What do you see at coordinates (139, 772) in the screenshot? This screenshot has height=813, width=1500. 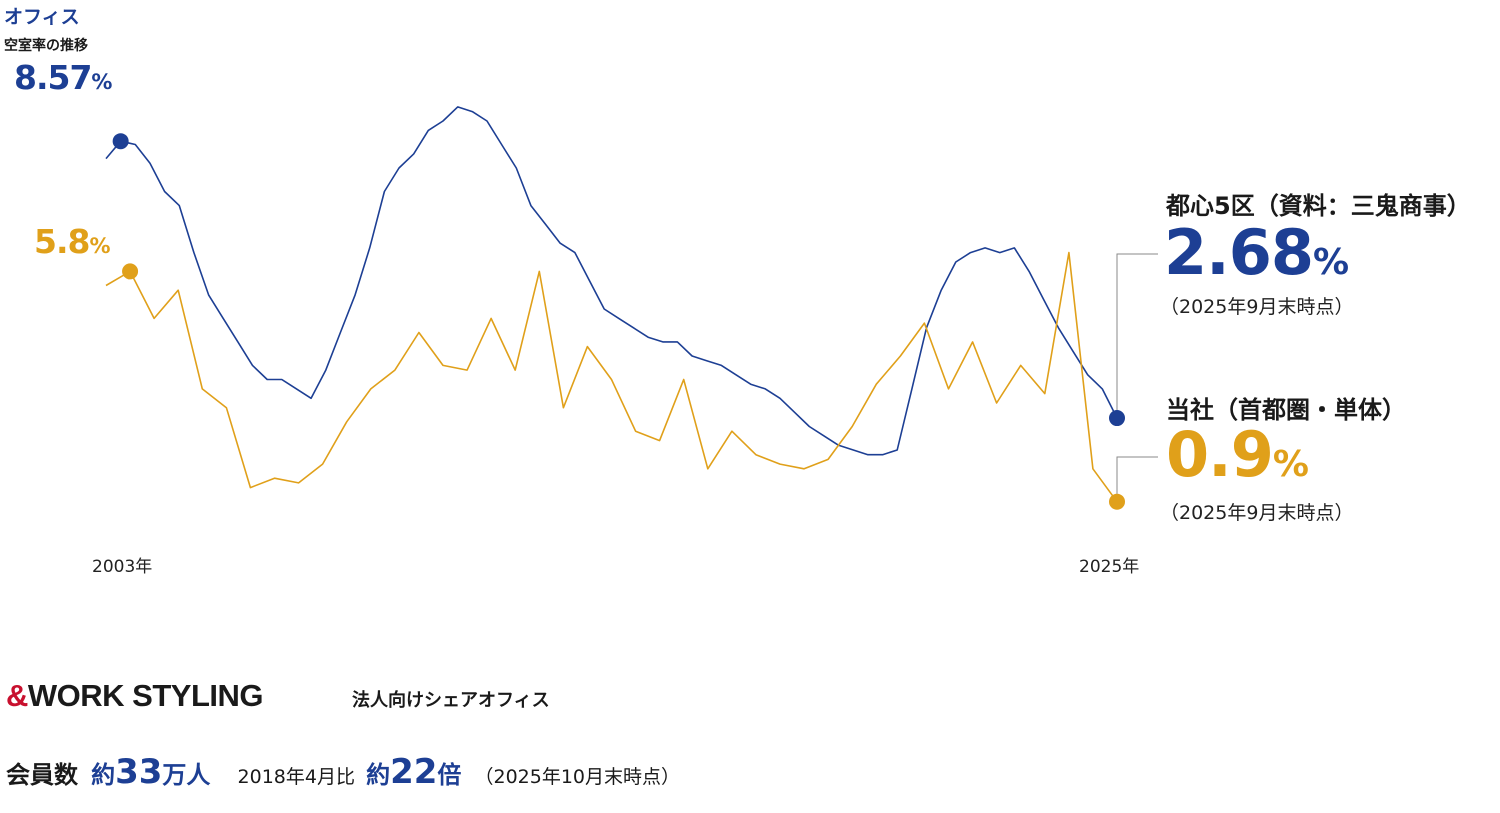 I see `members-value: 33` at bounding box center [139, 772].